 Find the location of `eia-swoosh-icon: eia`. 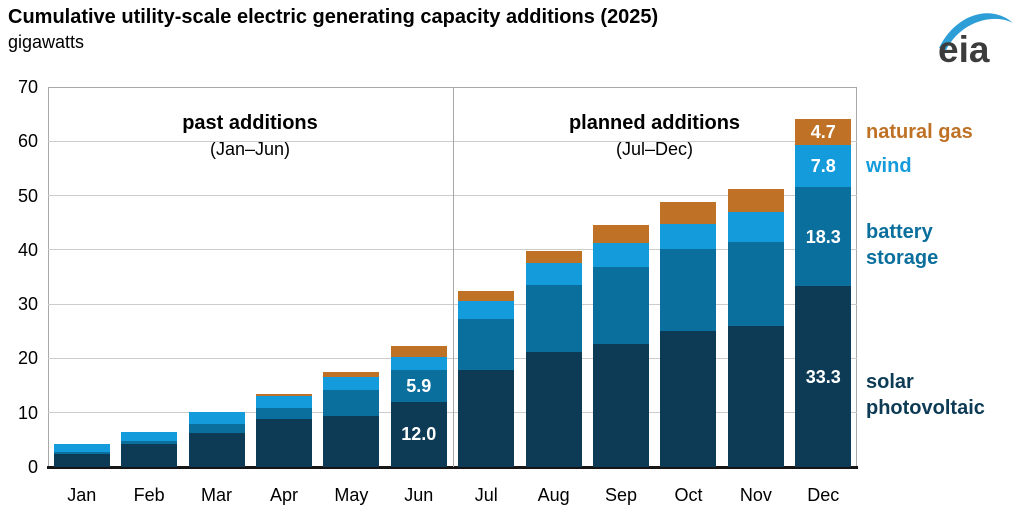

eia-swoosh-icon: eia is located at coordinates (975, 41).